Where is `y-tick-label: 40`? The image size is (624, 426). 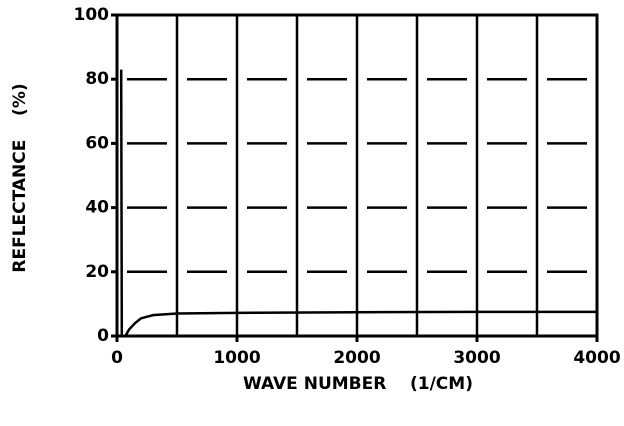 y-tick-label: 40 is located at coordinates (97, 208).